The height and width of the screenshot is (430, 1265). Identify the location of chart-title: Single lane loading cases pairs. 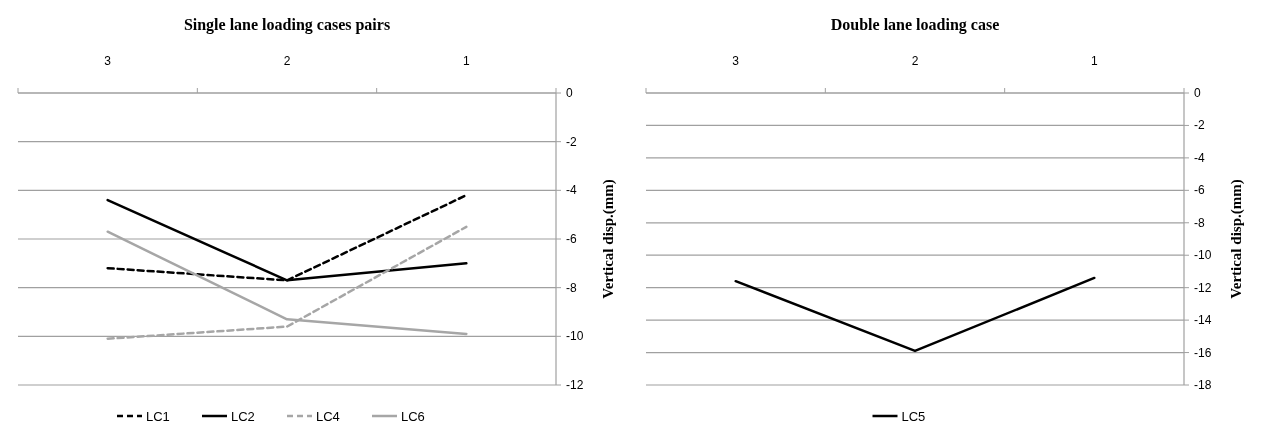
(287, 25).